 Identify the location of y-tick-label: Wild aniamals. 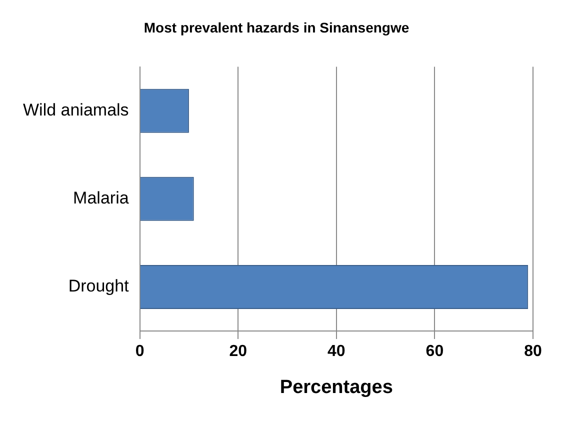
(76, 110).